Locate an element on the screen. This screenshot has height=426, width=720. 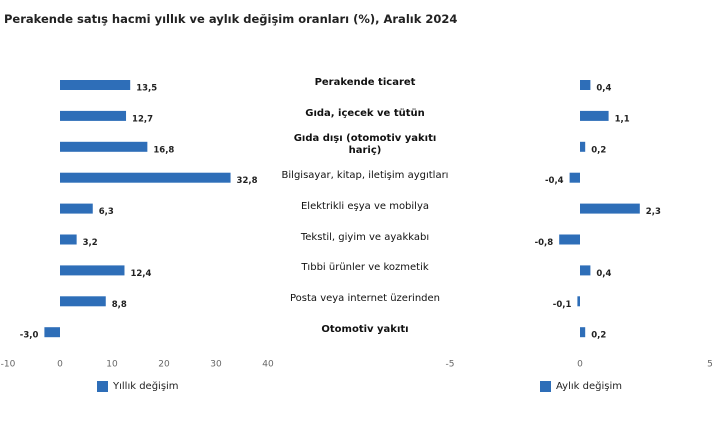
category-label: Posta veya internet üzerinden is located at coordinates (365, 299).